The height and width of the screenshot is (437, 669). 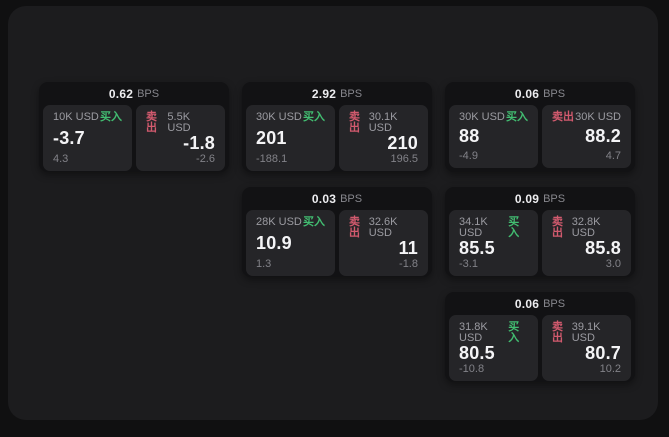 I want to click on buy-size-label: 10K USD, so click(x=76, y=117).